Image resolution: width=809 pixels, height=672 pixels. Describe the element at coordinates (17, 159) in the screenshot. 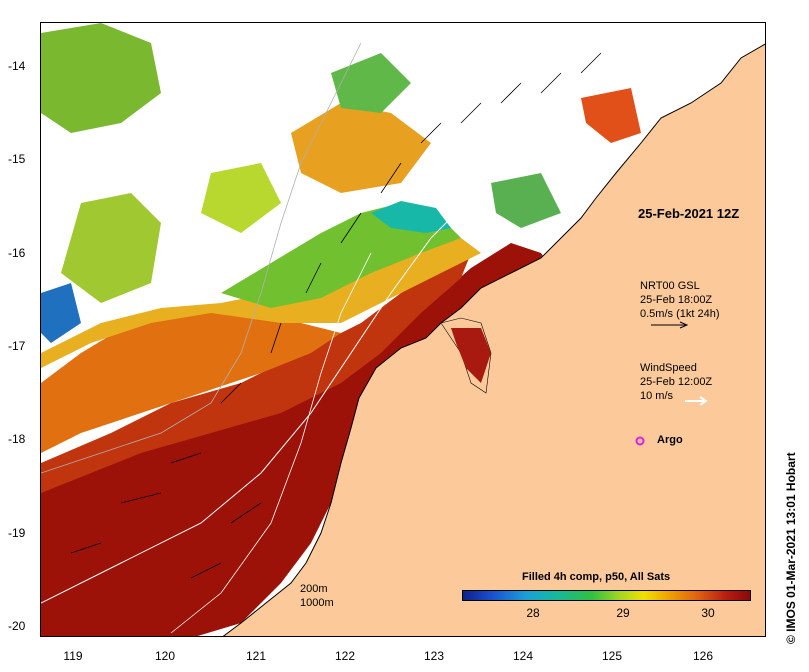

I see `lat-tick: -15` at that location.